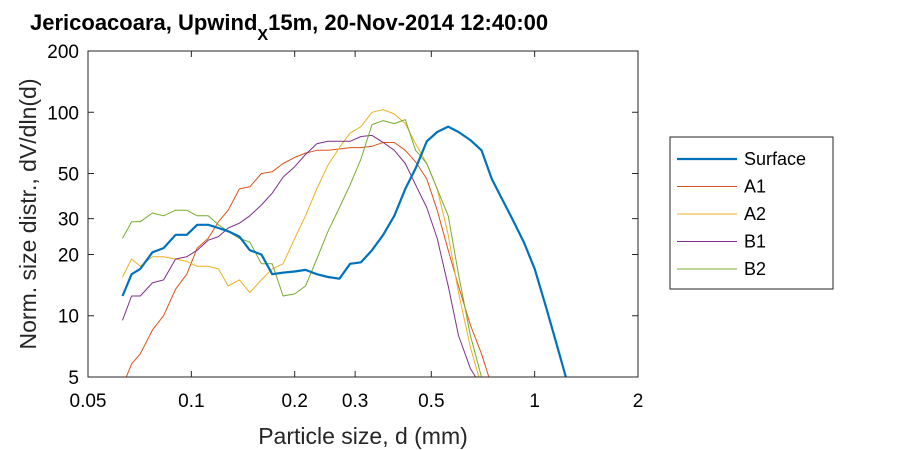  Describe the element at coordinates (262, 35) in the screenshot. I see `chart-title-subscript: X` at that location.